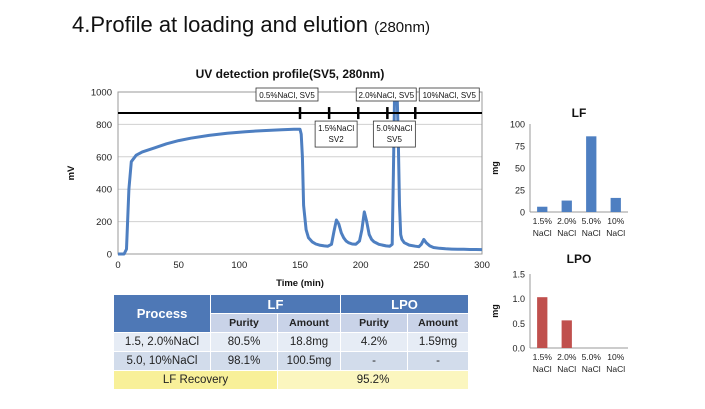 This screenshot has width=705, height=409. What do you see at coordinates (374, 361) in the screenshot?
I see `lpo-purity-cell: -` at bounding box center [374, 361].